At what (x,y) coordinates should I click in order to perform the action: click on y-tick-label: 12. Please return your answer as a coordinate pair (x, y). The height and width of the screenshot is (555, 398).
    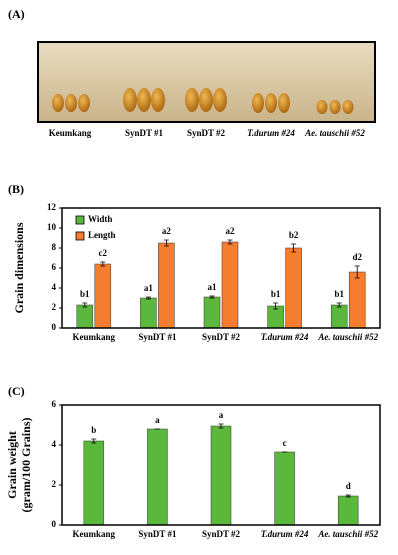
    Looking at the image, I should click on (52, 207).